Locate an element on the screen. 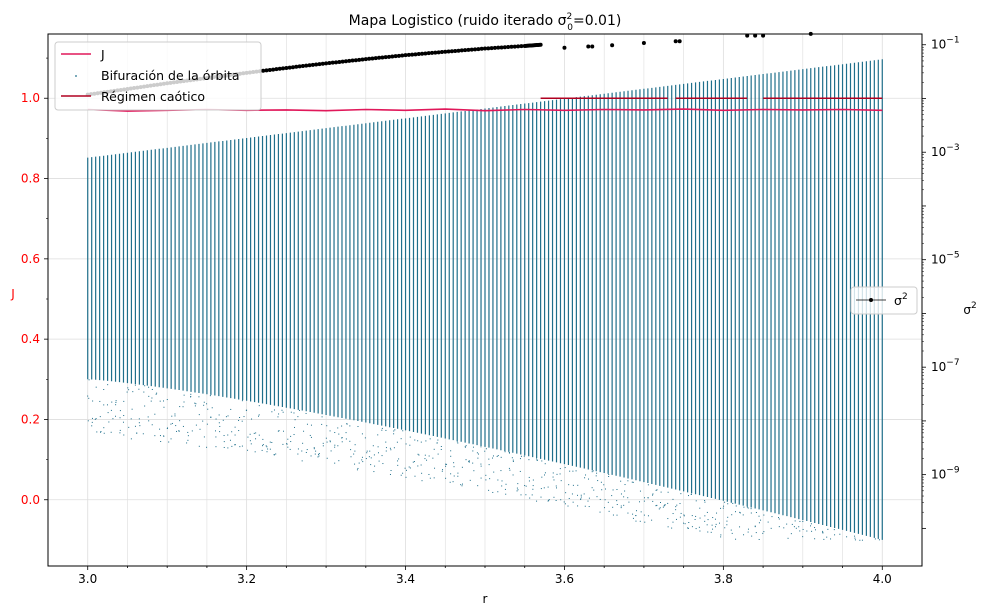 The height and width of the screenshot is (616, 989). legend-main-box is located at coordinates (158, 76).